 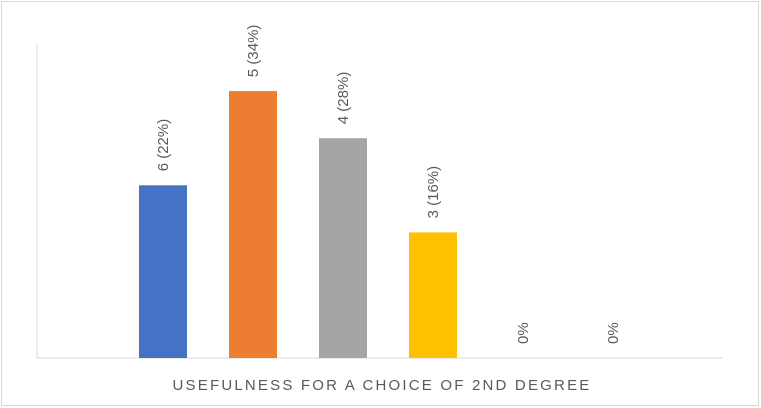 I want to click on data-label-4: 3 (16%), so click(x=433, y=192).